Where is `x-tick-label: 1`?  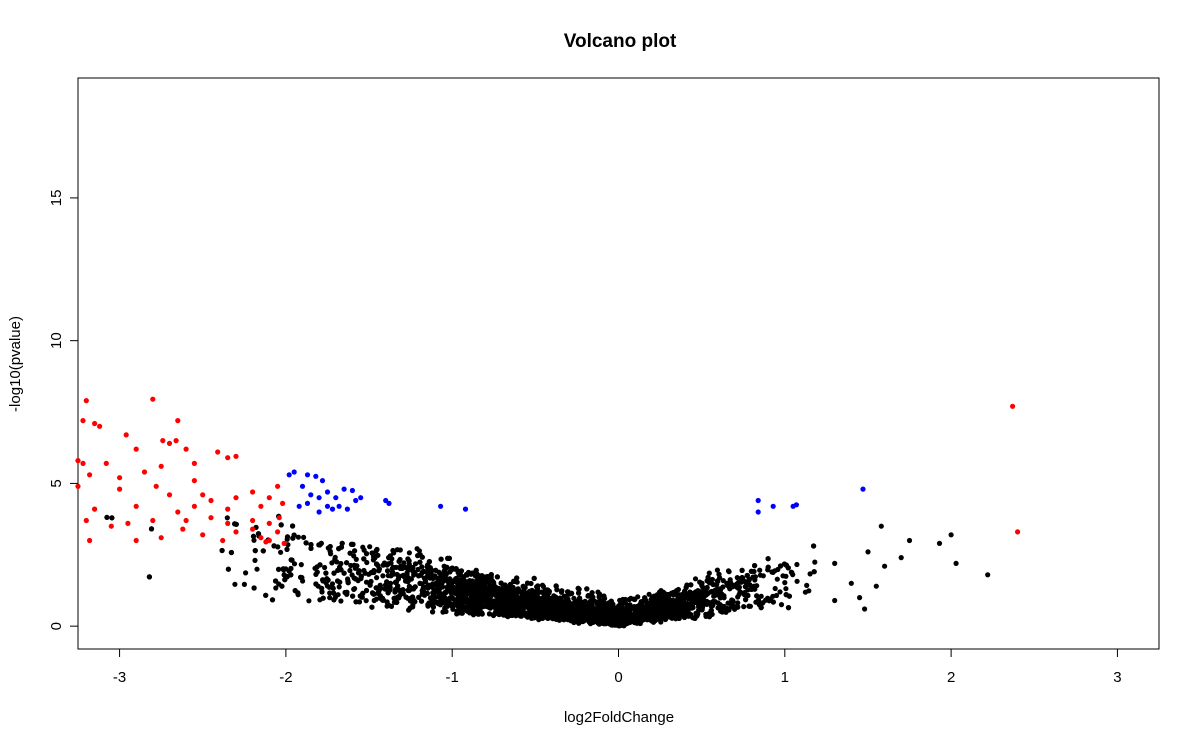 x-tick-label: 1 is located at coordinates (785, 677).